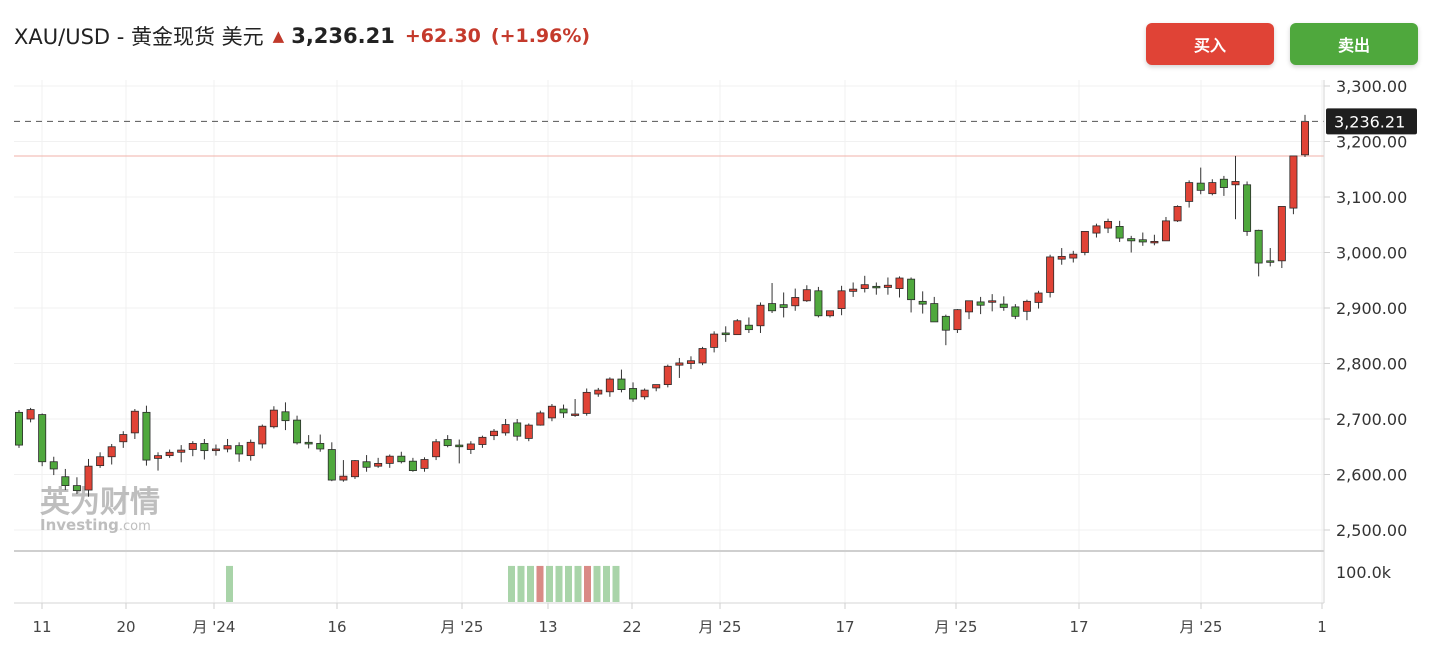 The height and width of the screenshot is (646, 1440). I want to click on watermark-cn: 英为财情, so click(100, 502).